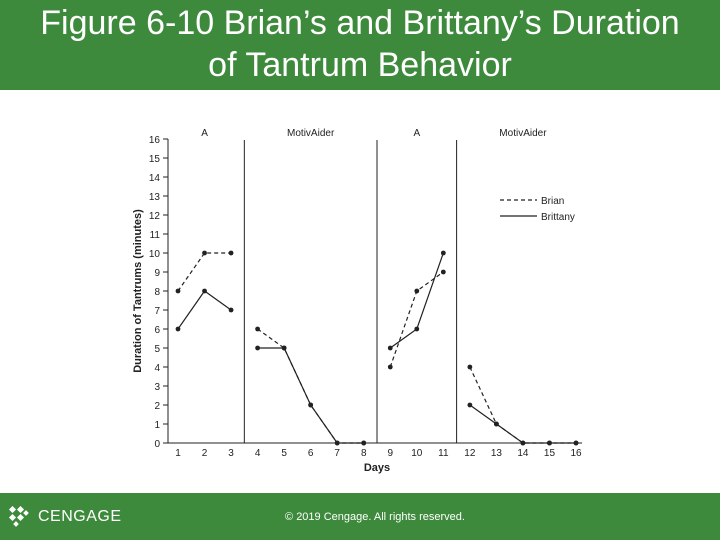 Image resolution: width=720 pixels, height=540 pixels. What do you see at coordinates (417, 453) in the screenshot?
I see `x-tick-label: 10` at bounding box center [417, 453].